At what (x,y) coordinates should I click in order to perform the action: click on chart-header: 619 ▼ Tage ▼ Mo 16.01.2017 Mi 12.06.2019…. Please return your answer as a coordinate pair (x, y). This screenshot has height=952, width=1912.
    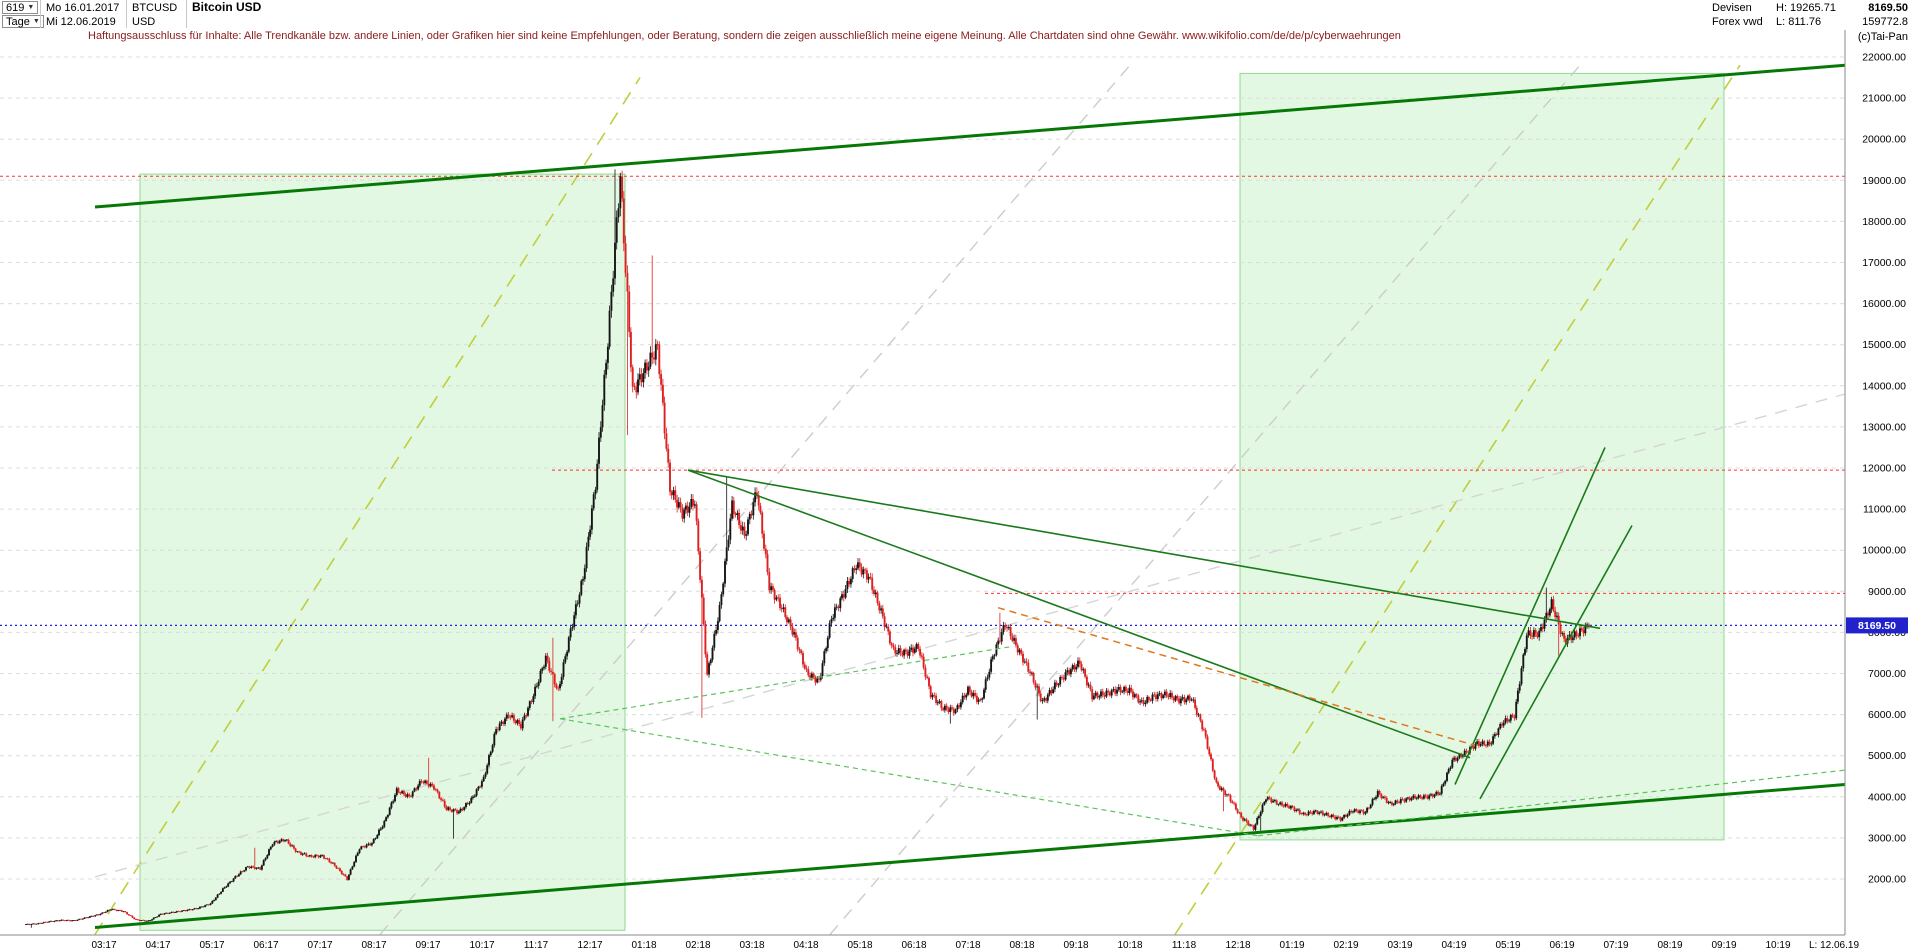
    Looking at the image, I should click on (956, 14).